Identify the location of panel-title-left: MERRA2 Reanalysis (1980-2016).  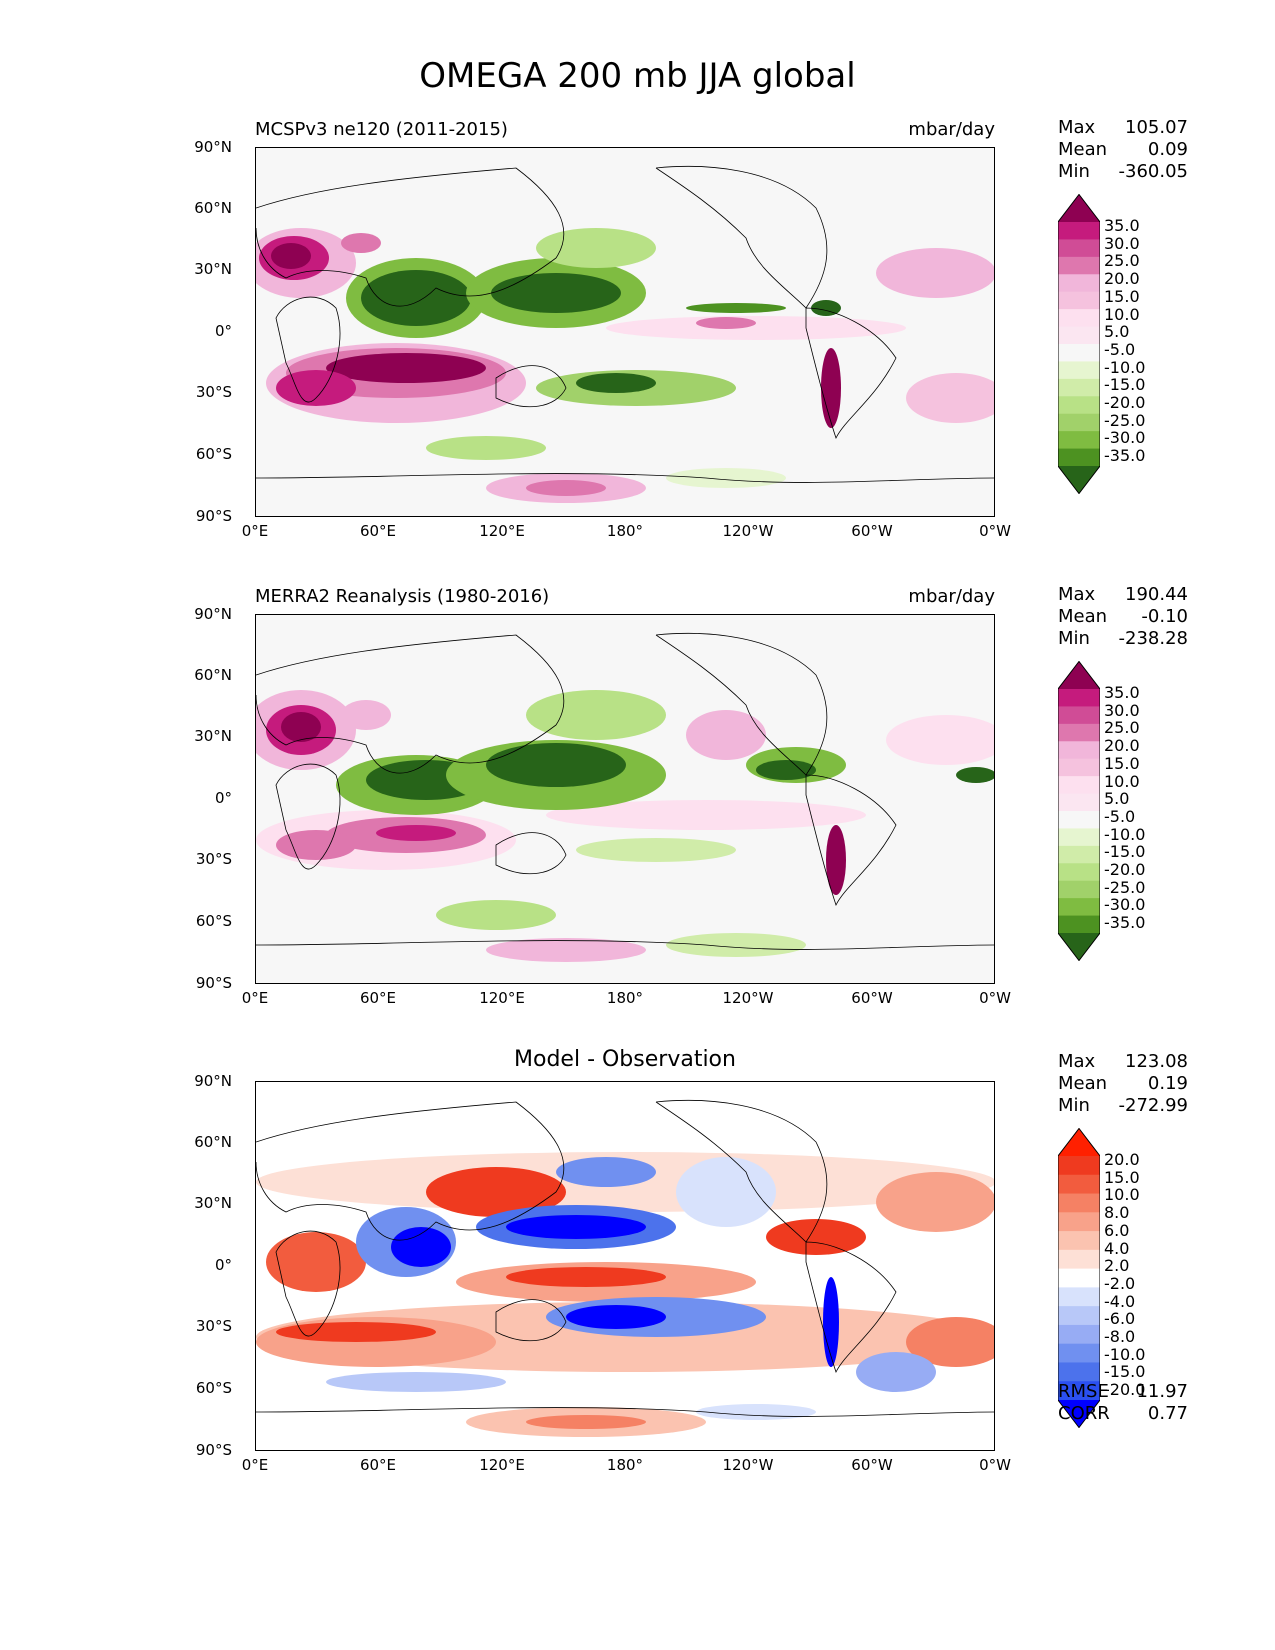
(402, 596).